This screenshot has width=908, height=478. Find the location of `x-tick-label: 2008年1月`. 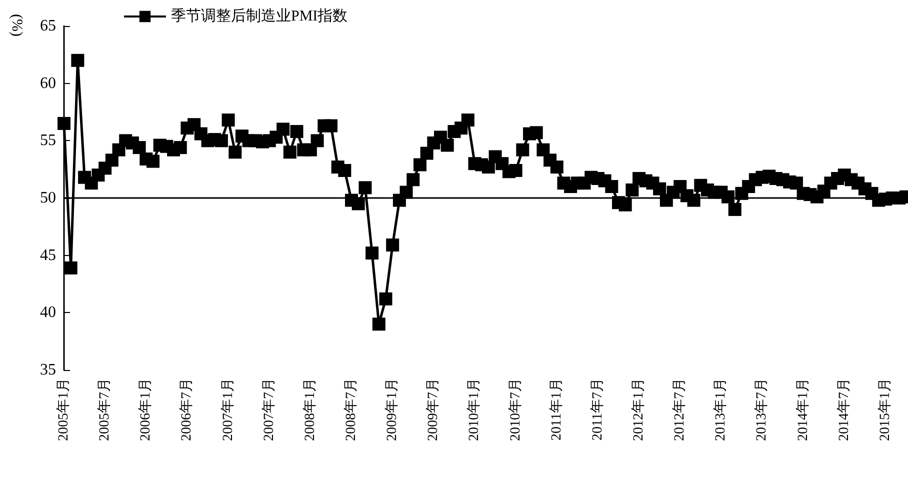

x-tick-label: 2008年1月 is located at coordinates (310, 409).